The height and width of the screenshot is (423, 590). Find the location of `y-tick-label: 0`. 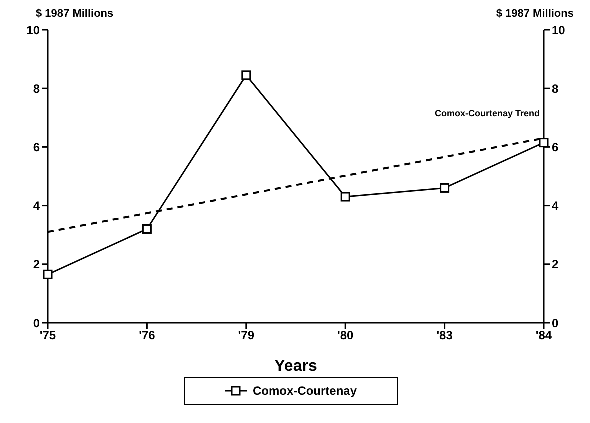

y-tick-label: 0 is located at coordinates (36, 323).